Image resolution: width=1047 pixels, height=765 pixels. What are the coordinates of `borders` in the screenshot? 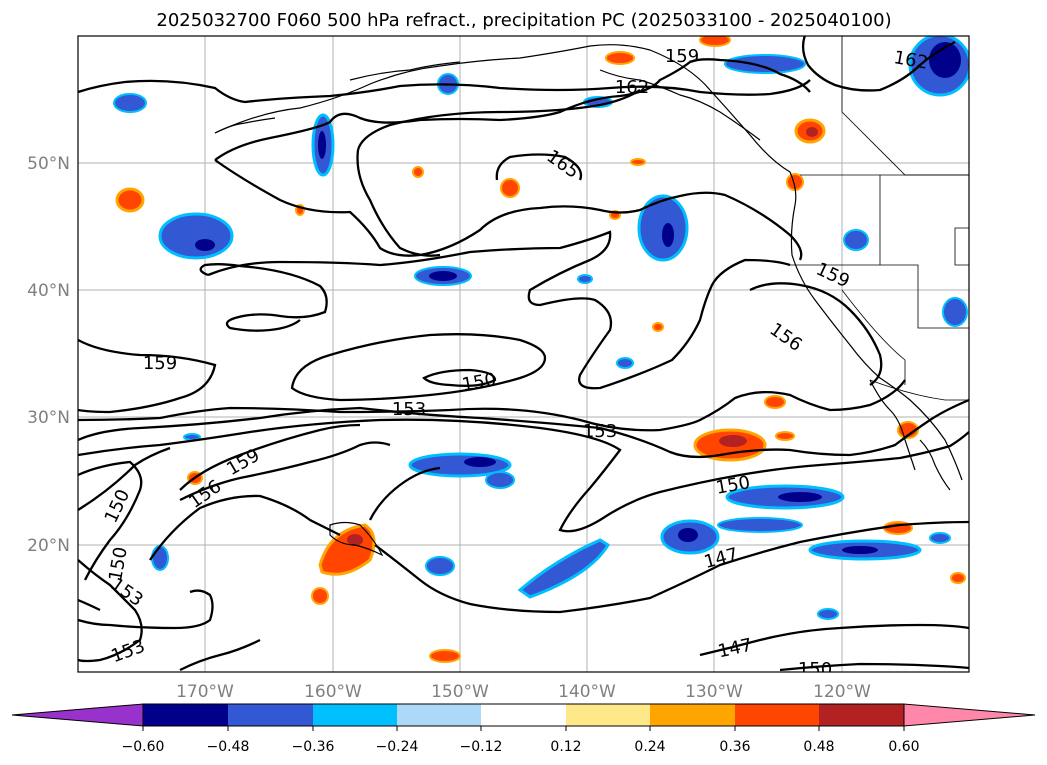 It's located at (879, 218).